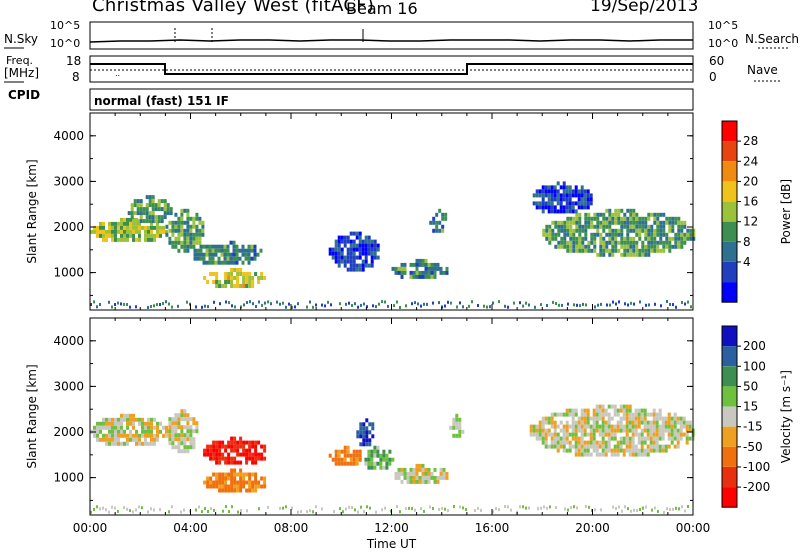 The image size is (800, 554). What do you see at coordinates (74, 61) in the screenshot?
I see `freq-tick-top: 18` at bounding box center [74, 61].